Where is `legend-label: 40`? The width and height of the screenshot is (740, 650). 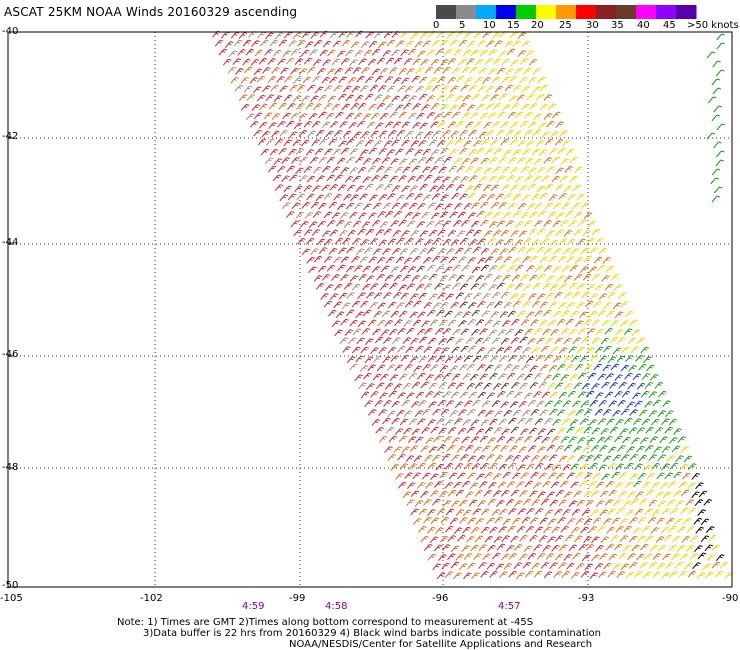 legend-label: 40 is located at coordinates (643, 25).